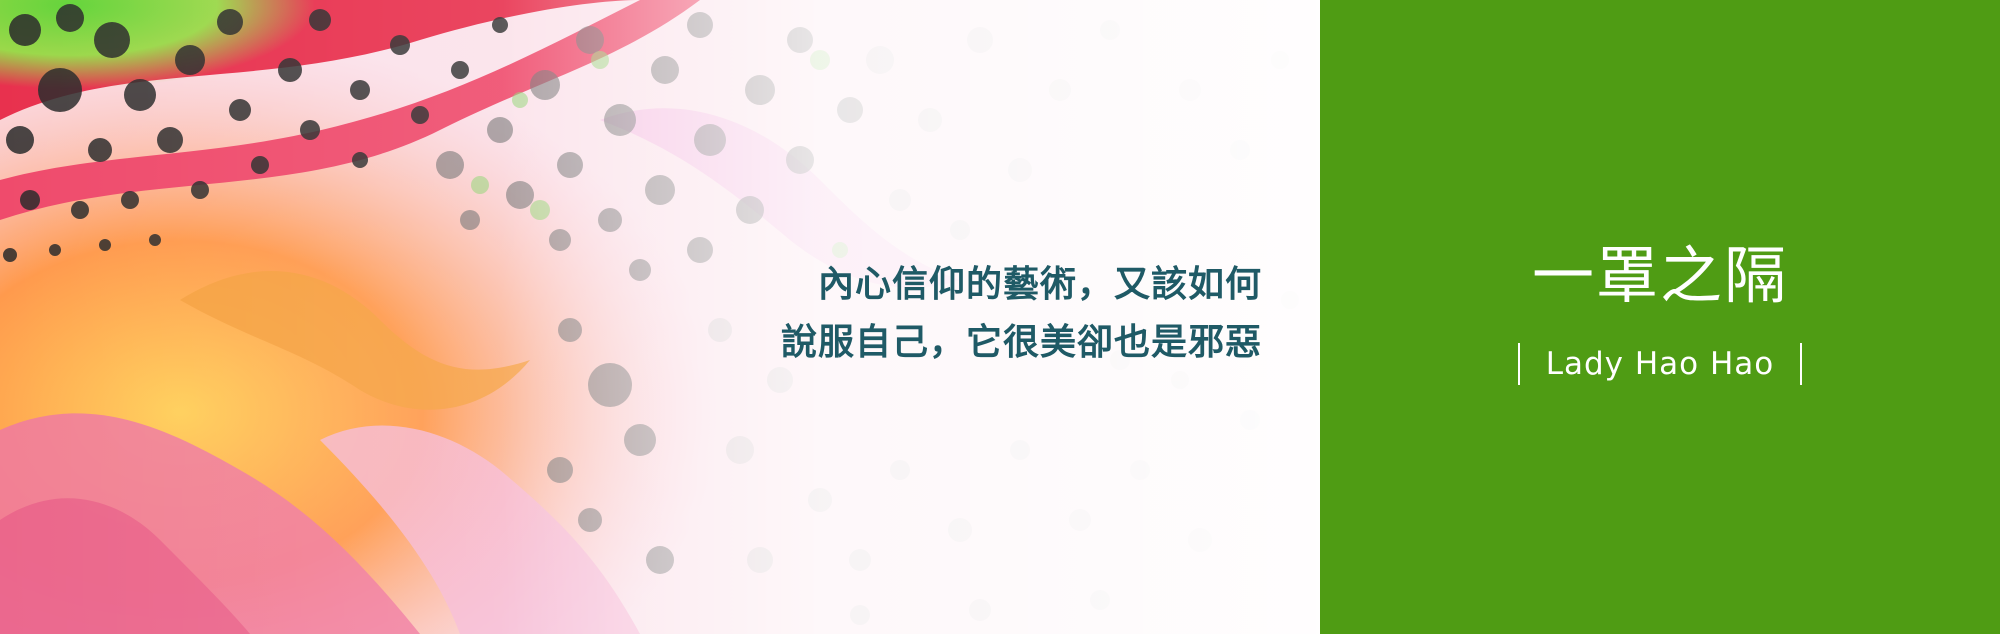 This screenshot has height=634, width=2000. What do you see at coordinates (1021, 314) in the screenshot?
I see `quote-text: 內心信仰的藝術，又該如何 說服自己，它很美卻也是邪惡` at bounding box center [1021, 314].